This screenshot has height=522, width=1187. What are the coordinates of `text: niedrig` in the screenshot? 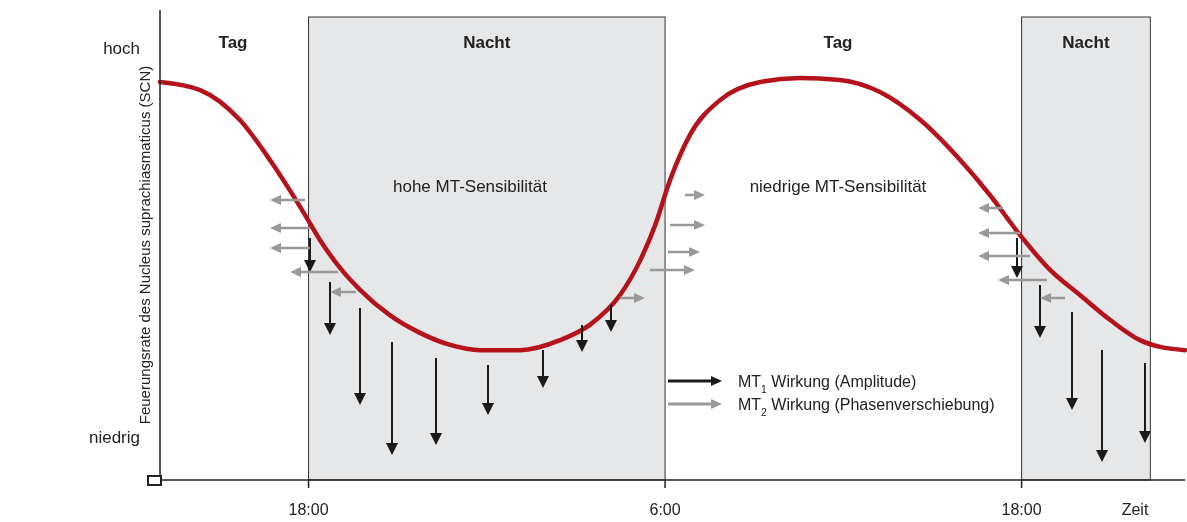 It's located at (114, 437).